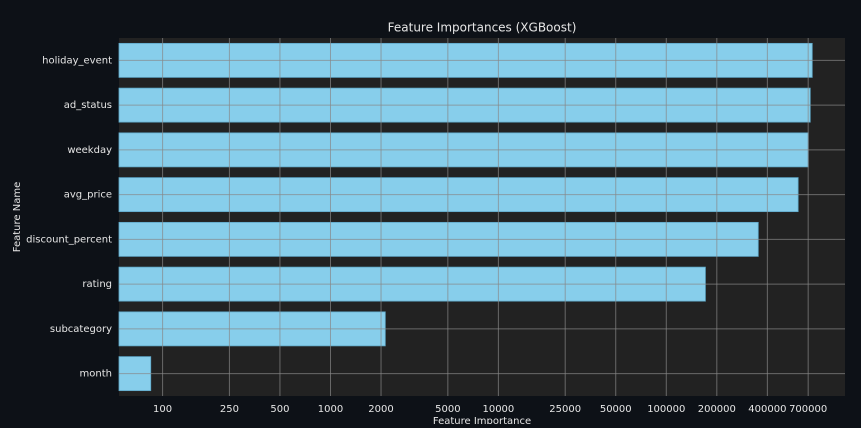  I want to click on chart-title: Feature Importances (XGBoost), so click(482, 28).